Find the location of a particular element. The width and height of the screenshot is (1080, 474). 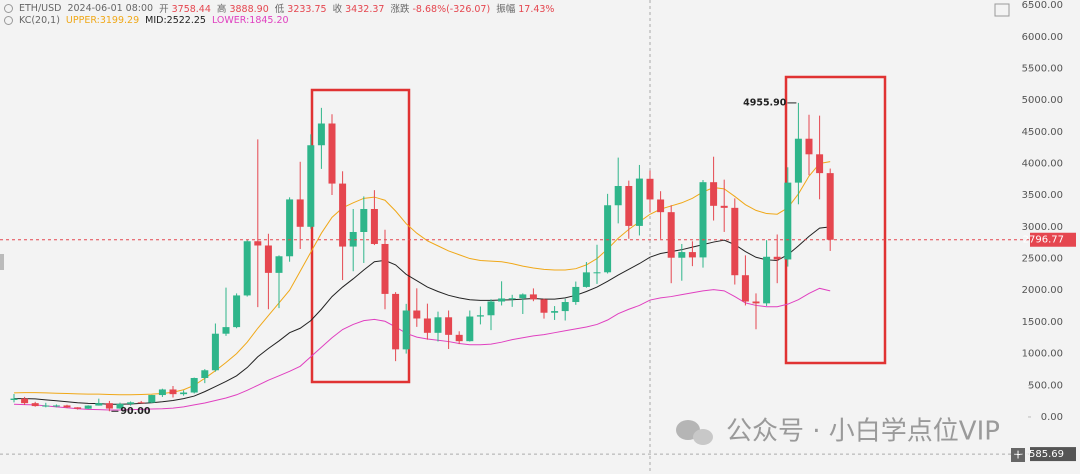

field-label: 涨跌 is located at coordinates (400, 9).